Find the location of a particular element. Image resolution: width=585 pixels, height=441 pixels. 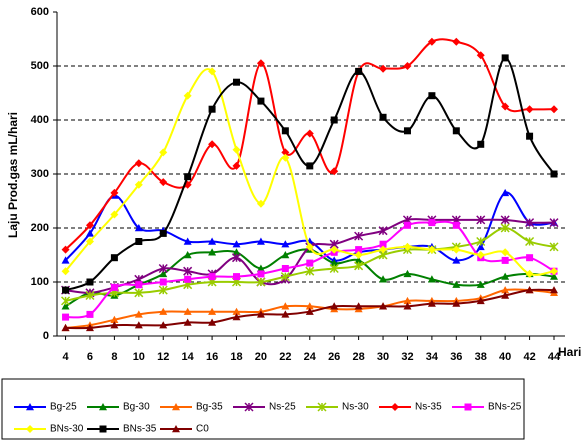

y-tick-label: 400 is located at coordinates (40, 120).